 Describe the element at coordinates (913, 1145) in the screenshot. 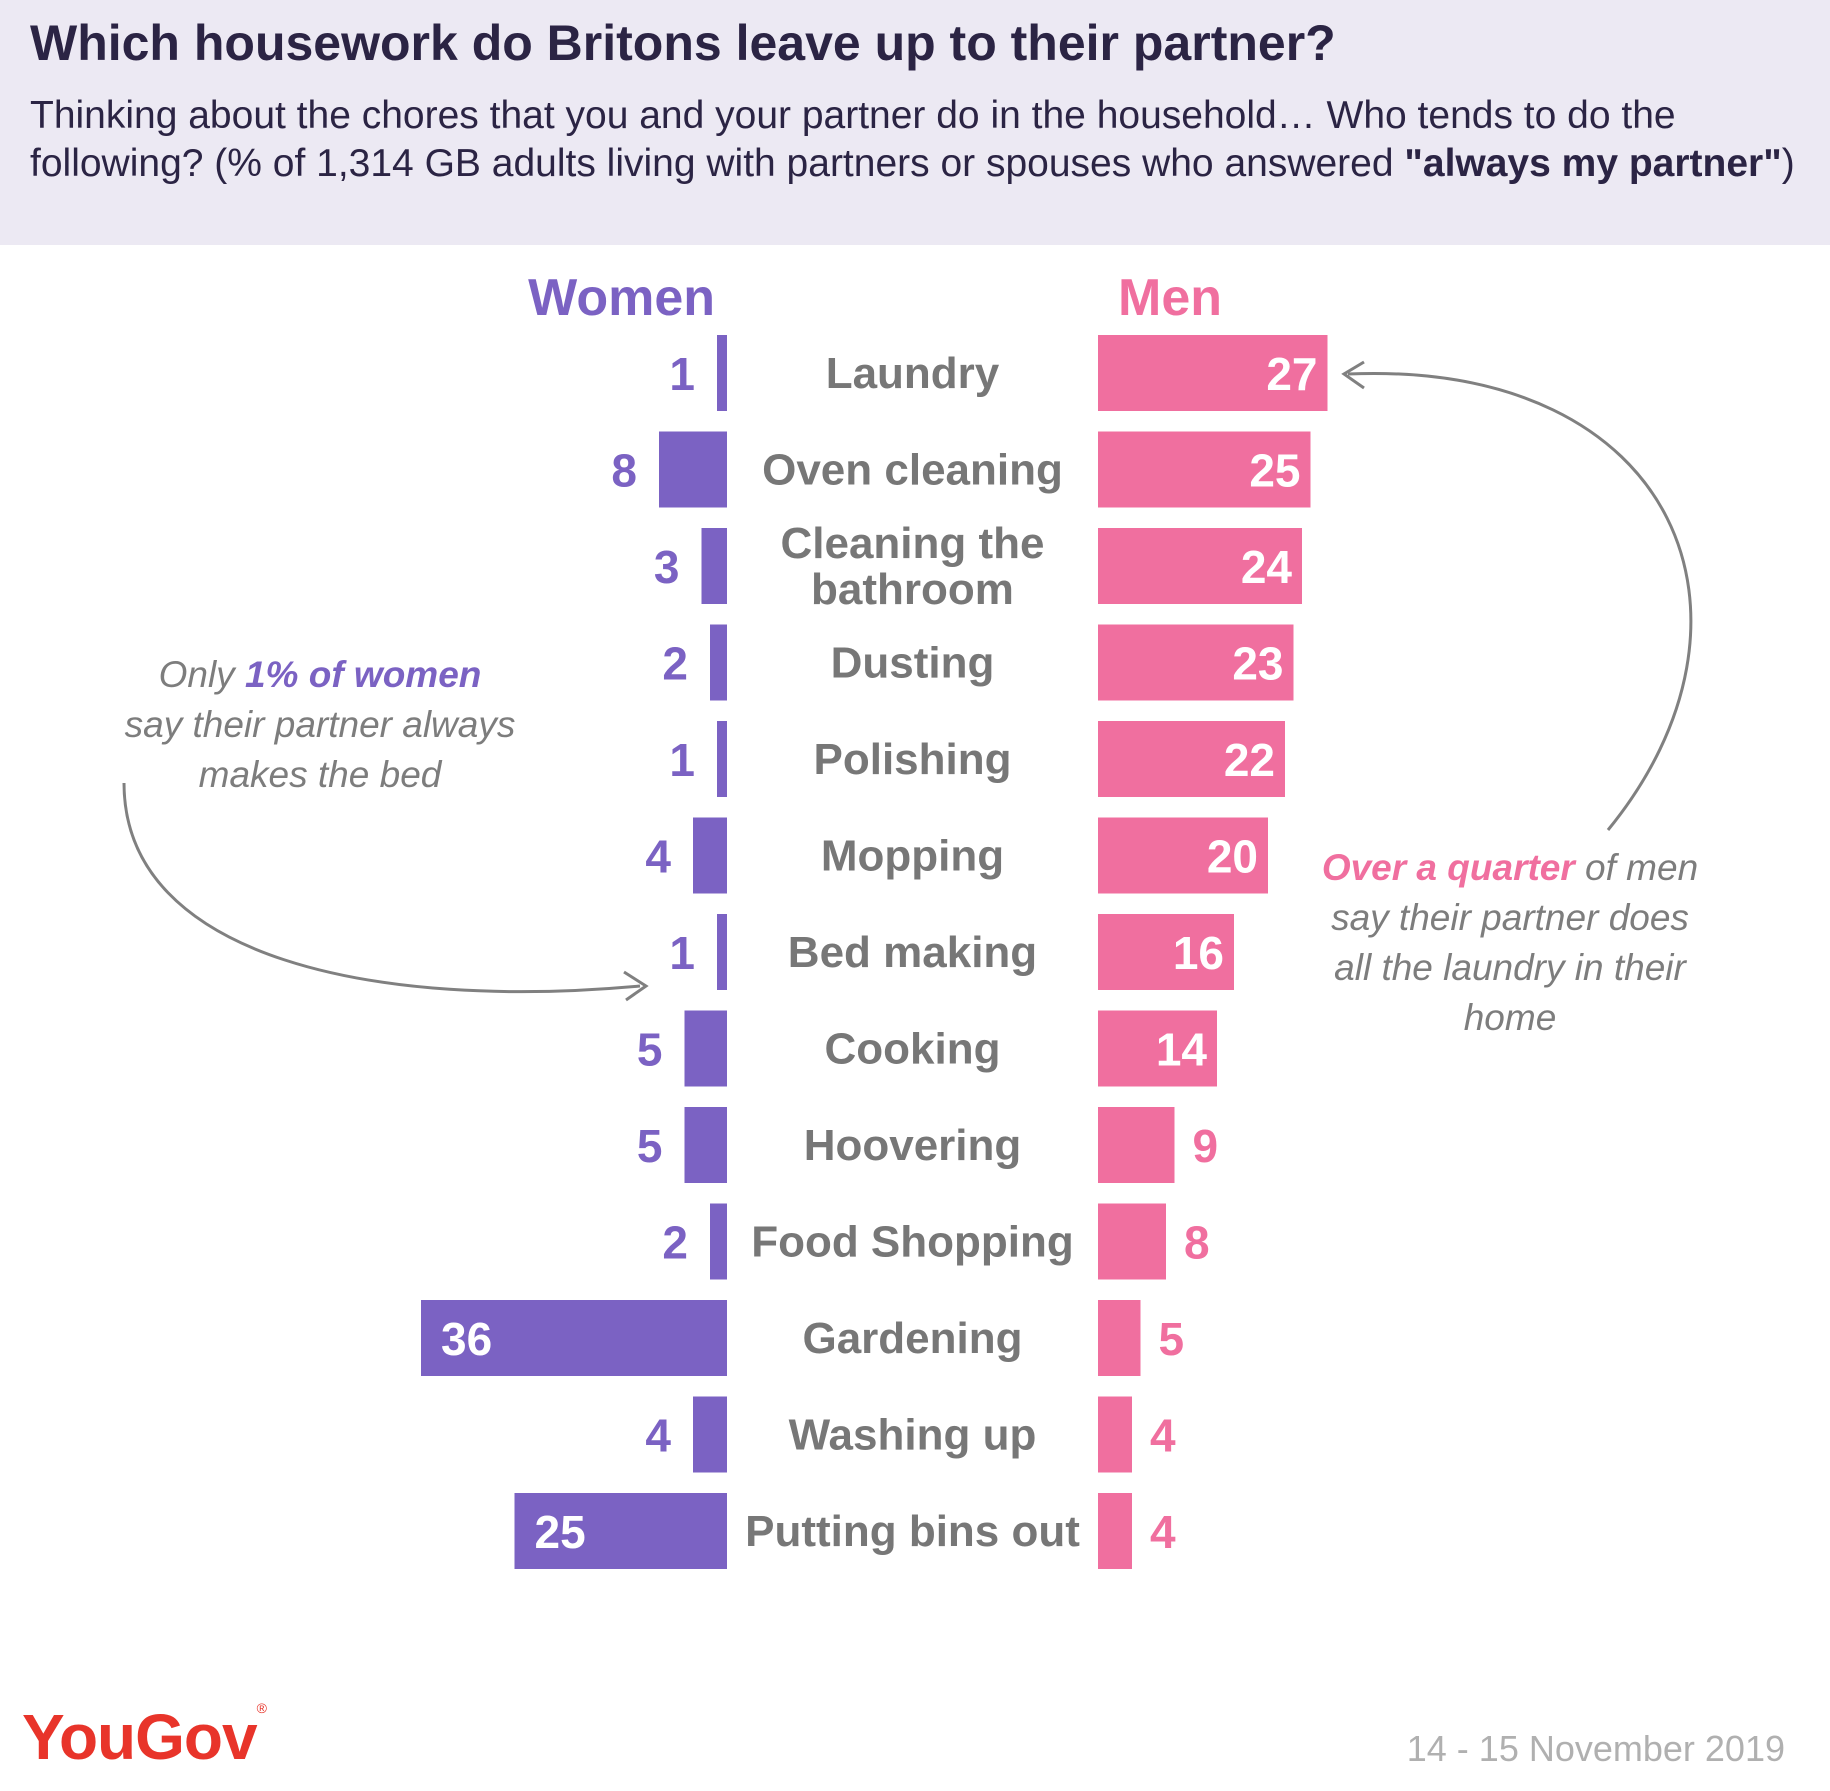

I see `category-label-hoovering: Hoovering` at that location.